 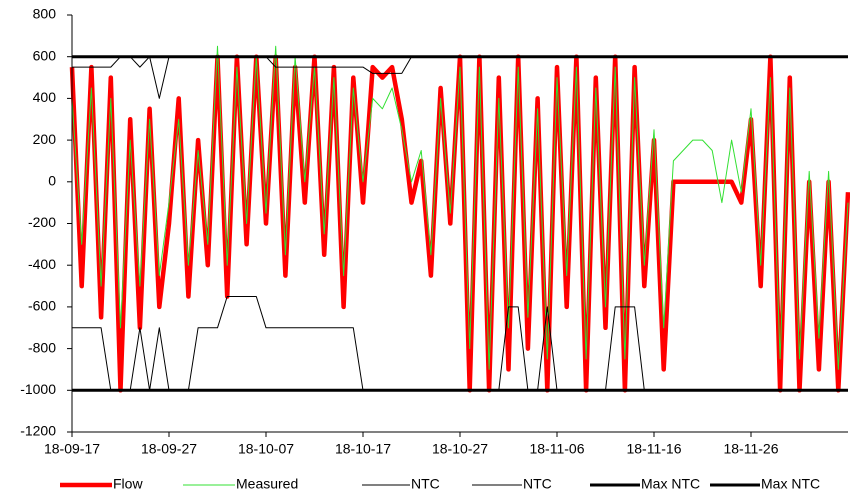 I want to click on y-tick-label: -600, so click(x=42, y=306).